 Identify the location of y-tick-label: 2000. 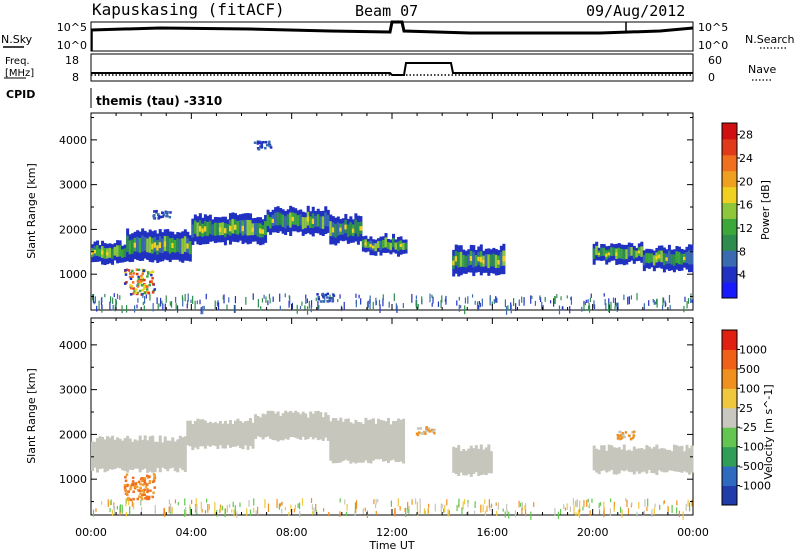
(73, 434).